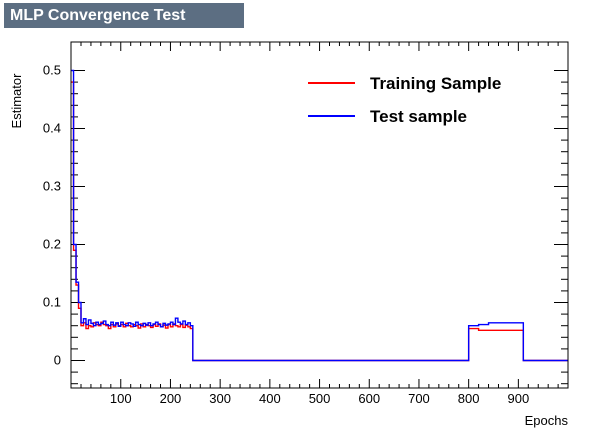 The image size is (598, 439). What do you see at coordinates (270, 398) in the screenshot?
I see `x-tick-label: 400` at bounding box center [270, 398].